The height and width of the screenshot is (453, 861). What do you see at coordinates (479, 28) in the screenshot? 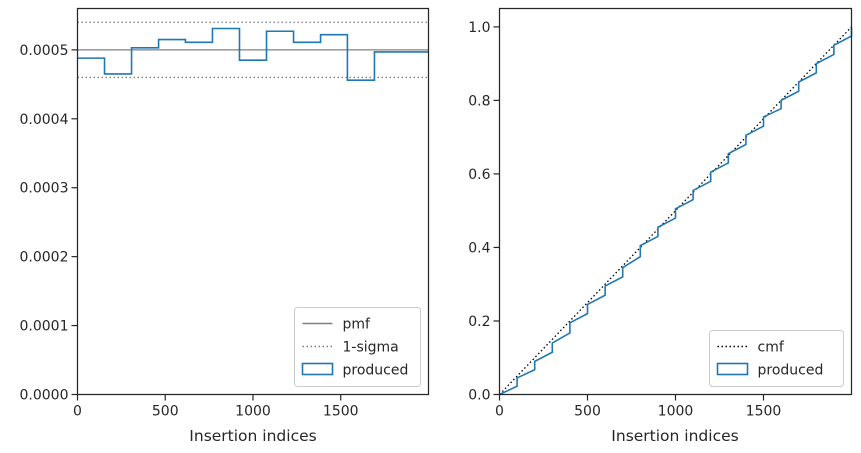
I see `y-tick-label: 1.0` at bounding box center [479, 28].